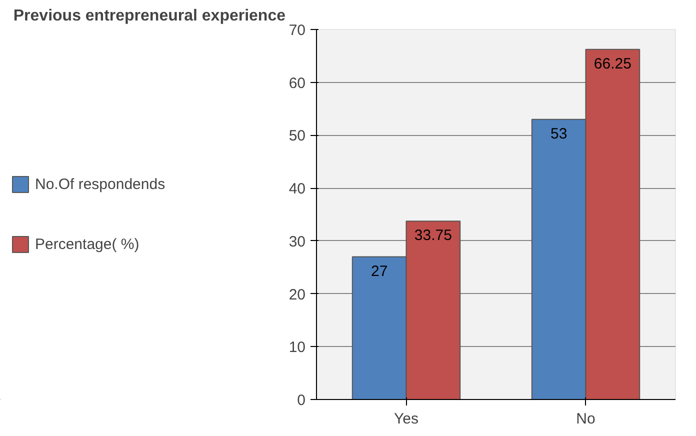 This screenshot has width=696, height=436. Describe the element at coordinates (379, 271) in the screenshot. I see `data-label: 27` at that location.